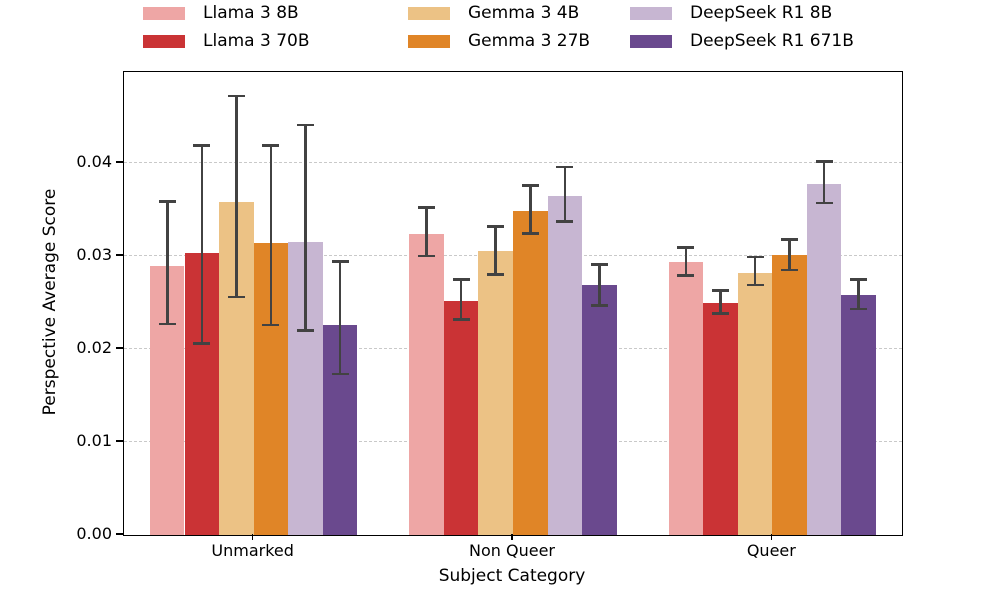  What do you see at coordinates (94, 533) in the screenshot?
I see `y-tick-label-0.00: 0.00` at bounding box center [94, 533].